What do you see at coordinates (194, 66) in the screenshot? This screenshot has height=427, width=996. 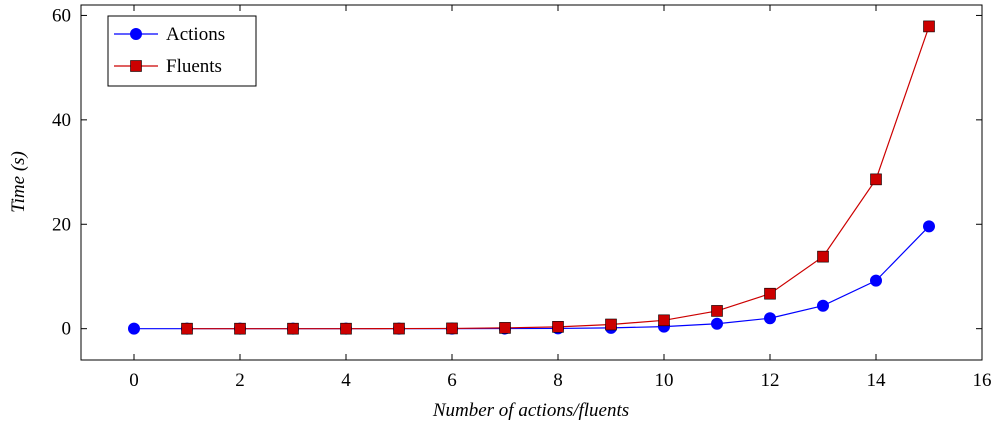 I see `legend-label-fluents: Fluents` at bounding box center [194, 66].